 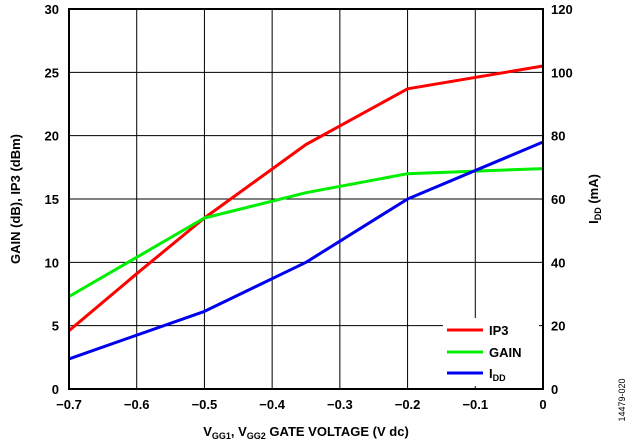 What do you see at coordinates (491, 373) in the screenshot?
I see `legend-label-idd-part: I` at bounding box center [491, 373].